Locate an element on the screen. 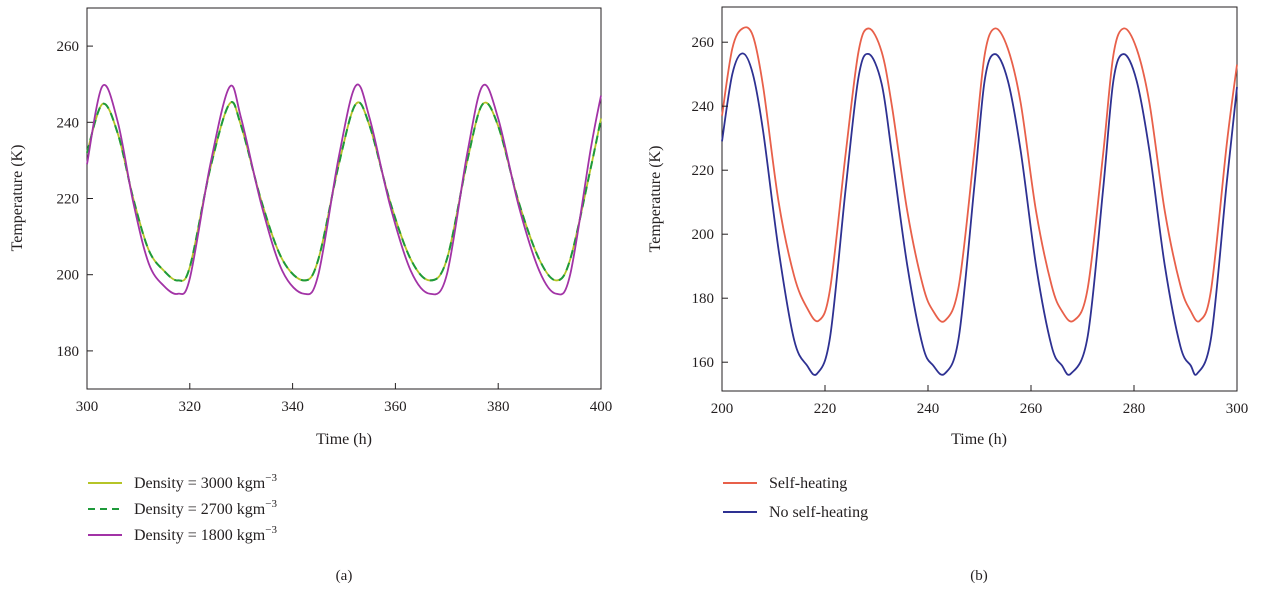 This screenshot has width=1263, height=594. x-tick-label-a-2: 340 is located at coordinates (292, 407).